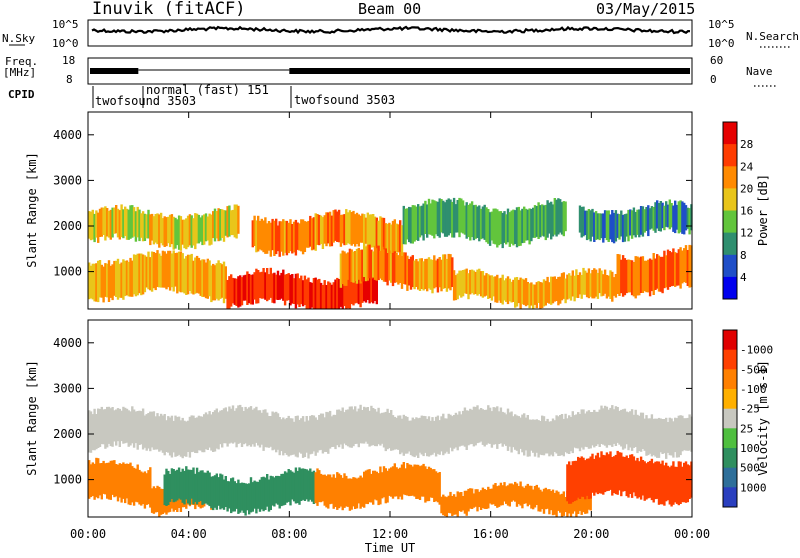 The width and height of the screenshot is (800, 558). I want to click on y-tick-label: 1000, so click(67, 272).